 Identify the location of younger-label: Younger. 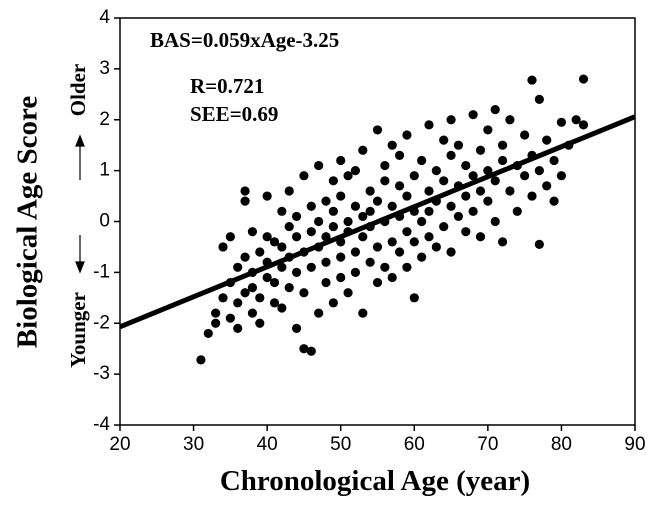
(78, 330).